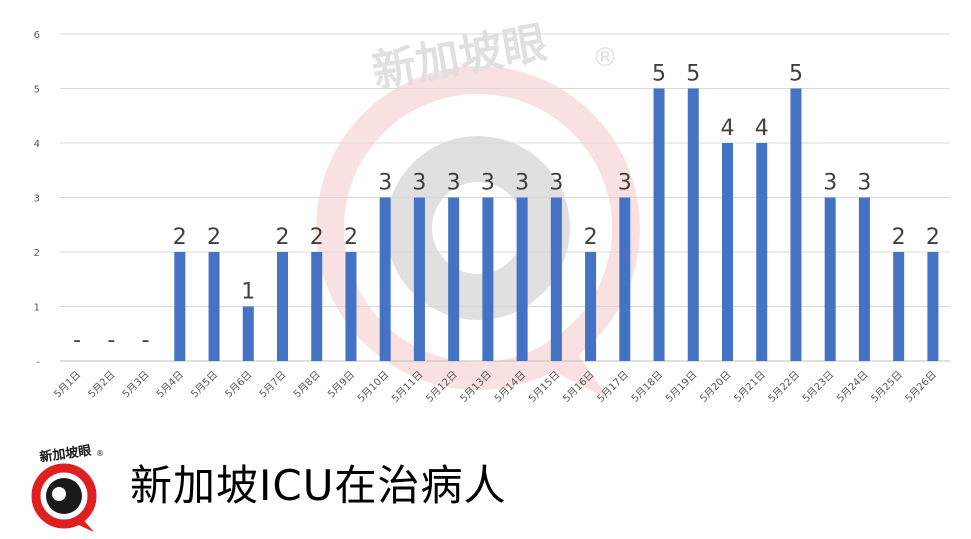 This screenshot has height=539, width=971. I want to click on y-tick-label: 3, so click(37, 199).